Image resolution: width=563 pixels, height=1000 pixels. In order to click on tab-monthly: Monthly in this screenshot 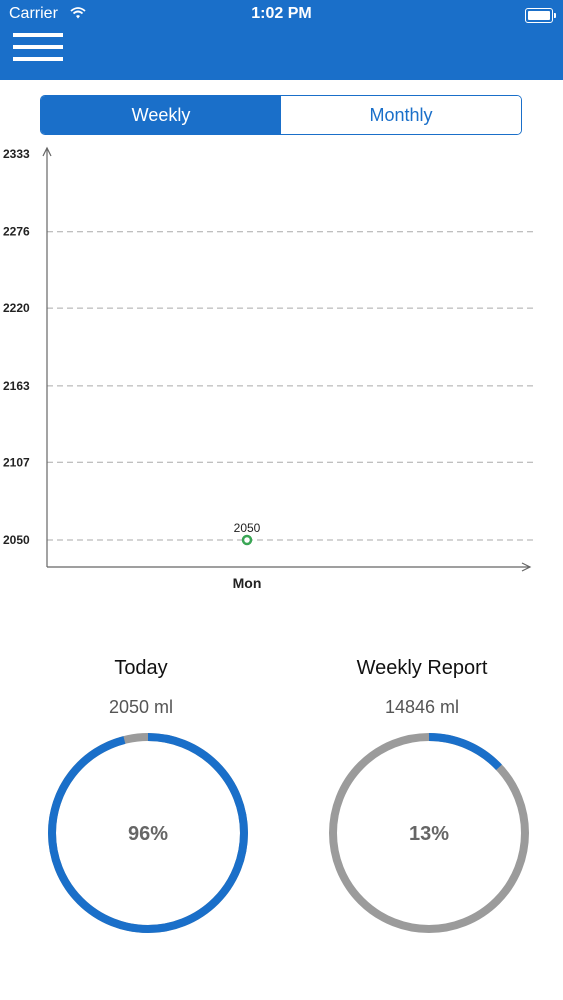, I will do `click(401, 115)`.